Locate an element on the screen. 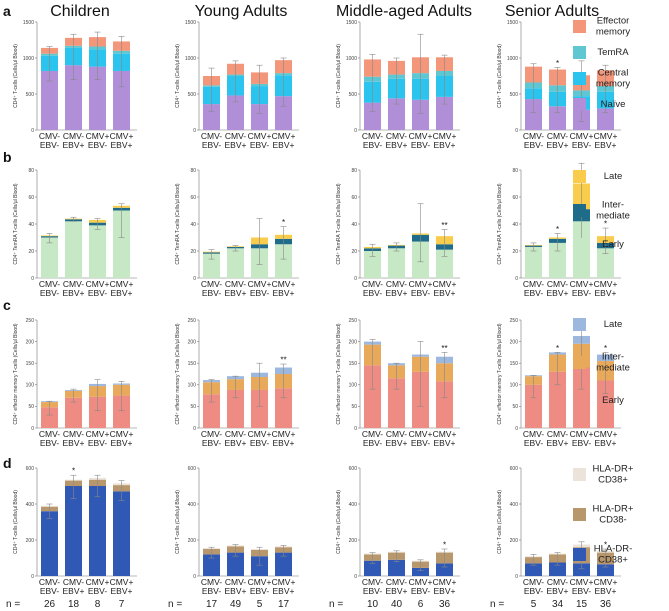 This screenshot has height=611, width=669. n-value: 36 is located at coordinates (445, 604).